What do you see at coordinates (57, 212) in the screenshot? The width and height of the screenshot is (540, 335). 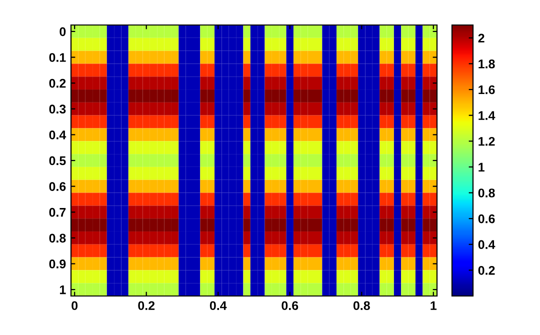 I see `y-tick-label: 0.7` at bounding box center [57, 212].